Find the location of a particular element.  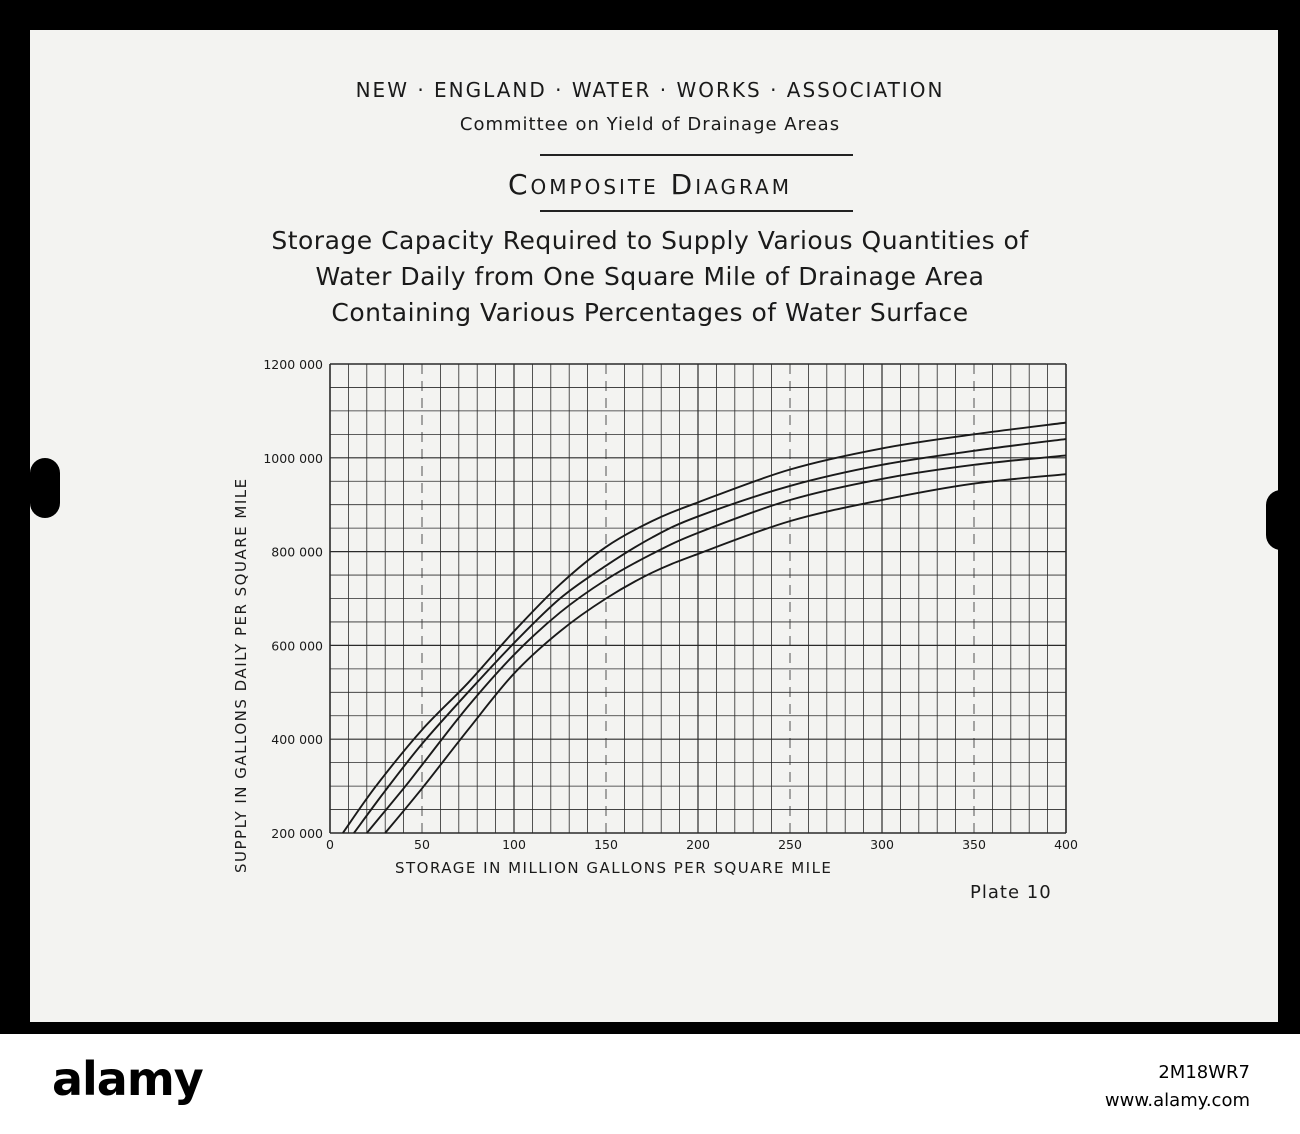

x-tick-label: 0 is located at coordinates (330, 844).